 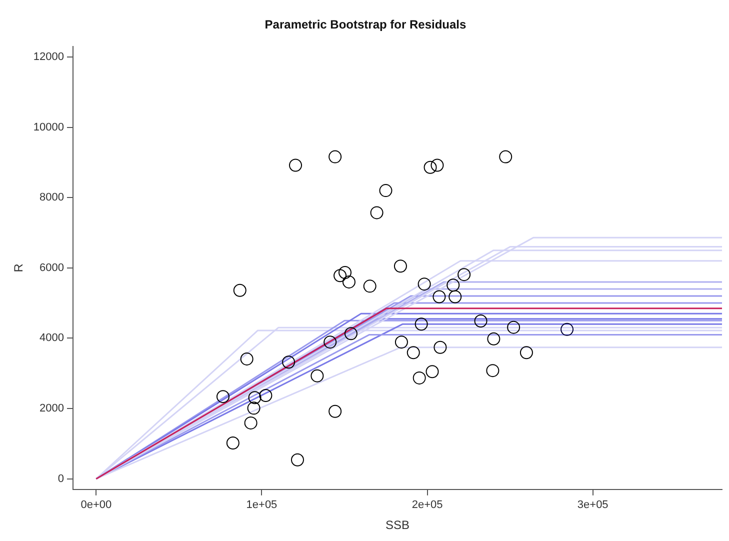 I want to click on y-tick-label: 0, so click(x=61, y=478).